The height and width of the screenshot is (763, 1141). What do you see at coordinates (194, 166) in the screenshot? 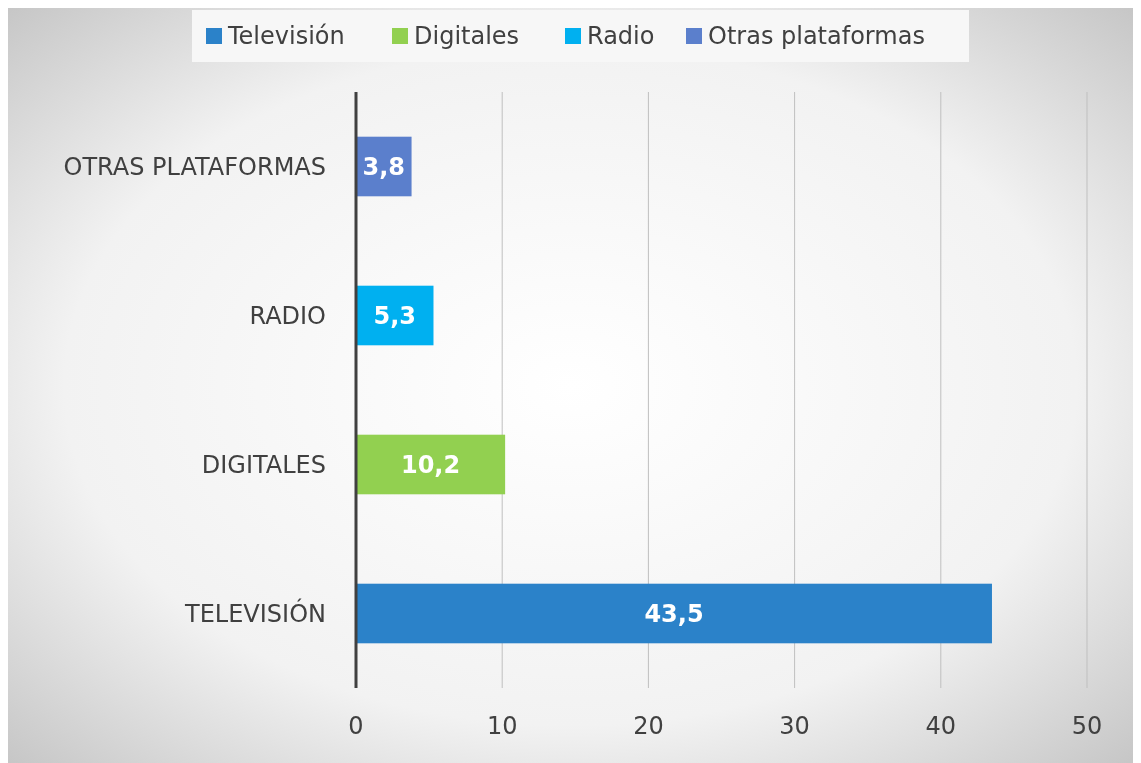
I see `y-tick-label: OTRAS PLATAFORMAS` at bounding box center [194, 166].